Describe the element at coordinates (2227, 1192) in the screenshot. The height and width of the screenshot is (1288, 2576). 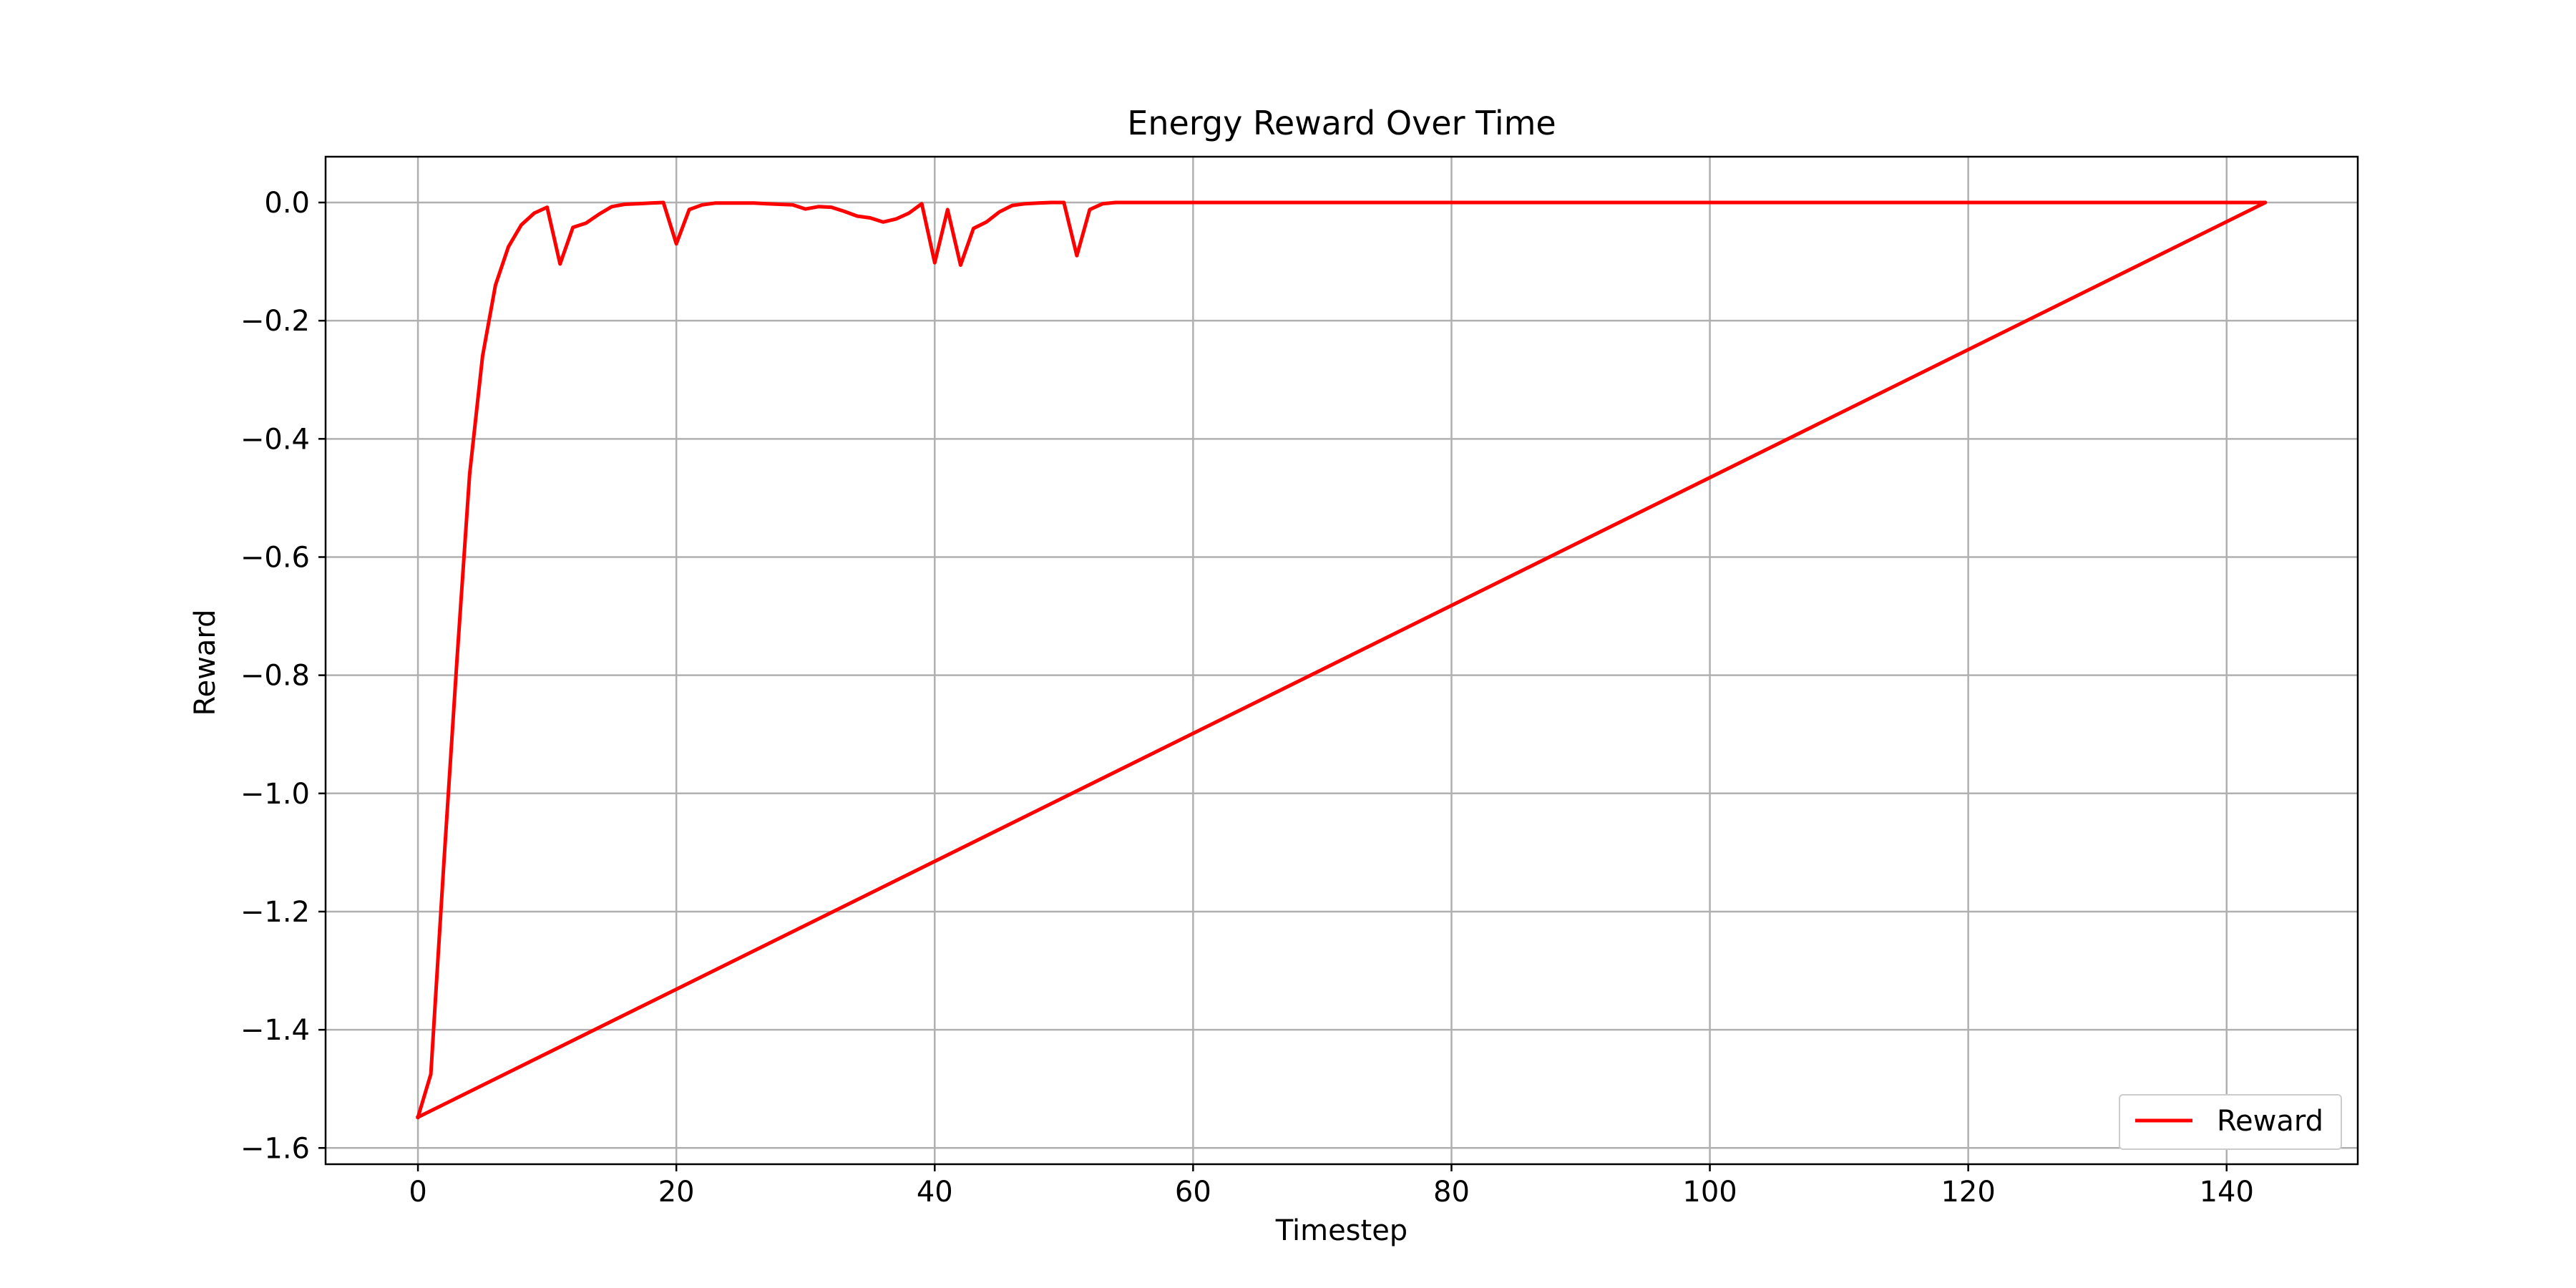
I see `x-tick-label: 140` at that location.